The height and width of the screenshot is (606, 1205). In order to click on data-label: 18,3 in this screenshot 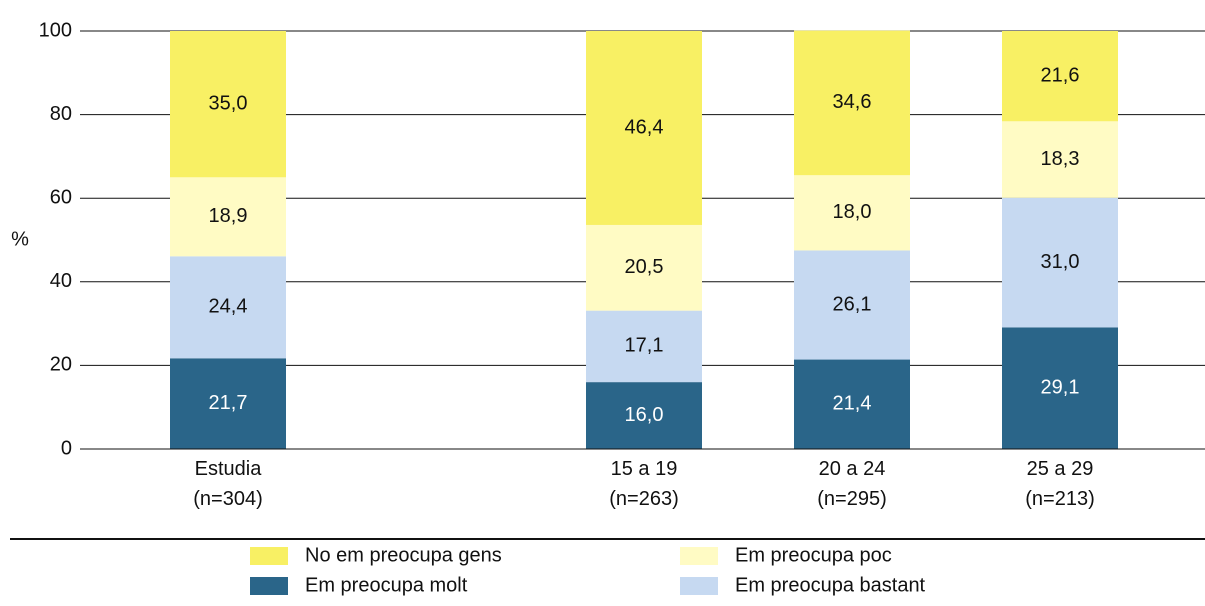, I will do `click(1060, 159)`.